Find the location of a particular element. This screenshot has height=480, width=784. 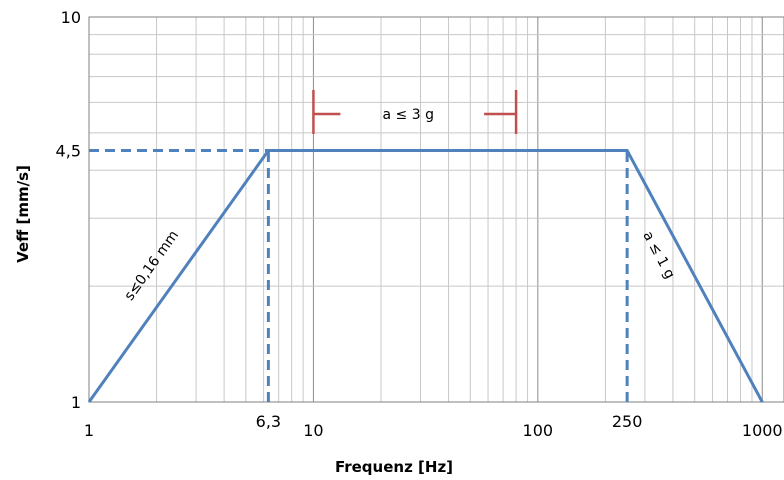

y-tick-label: 4,5 is located at coordinates (68, 151).